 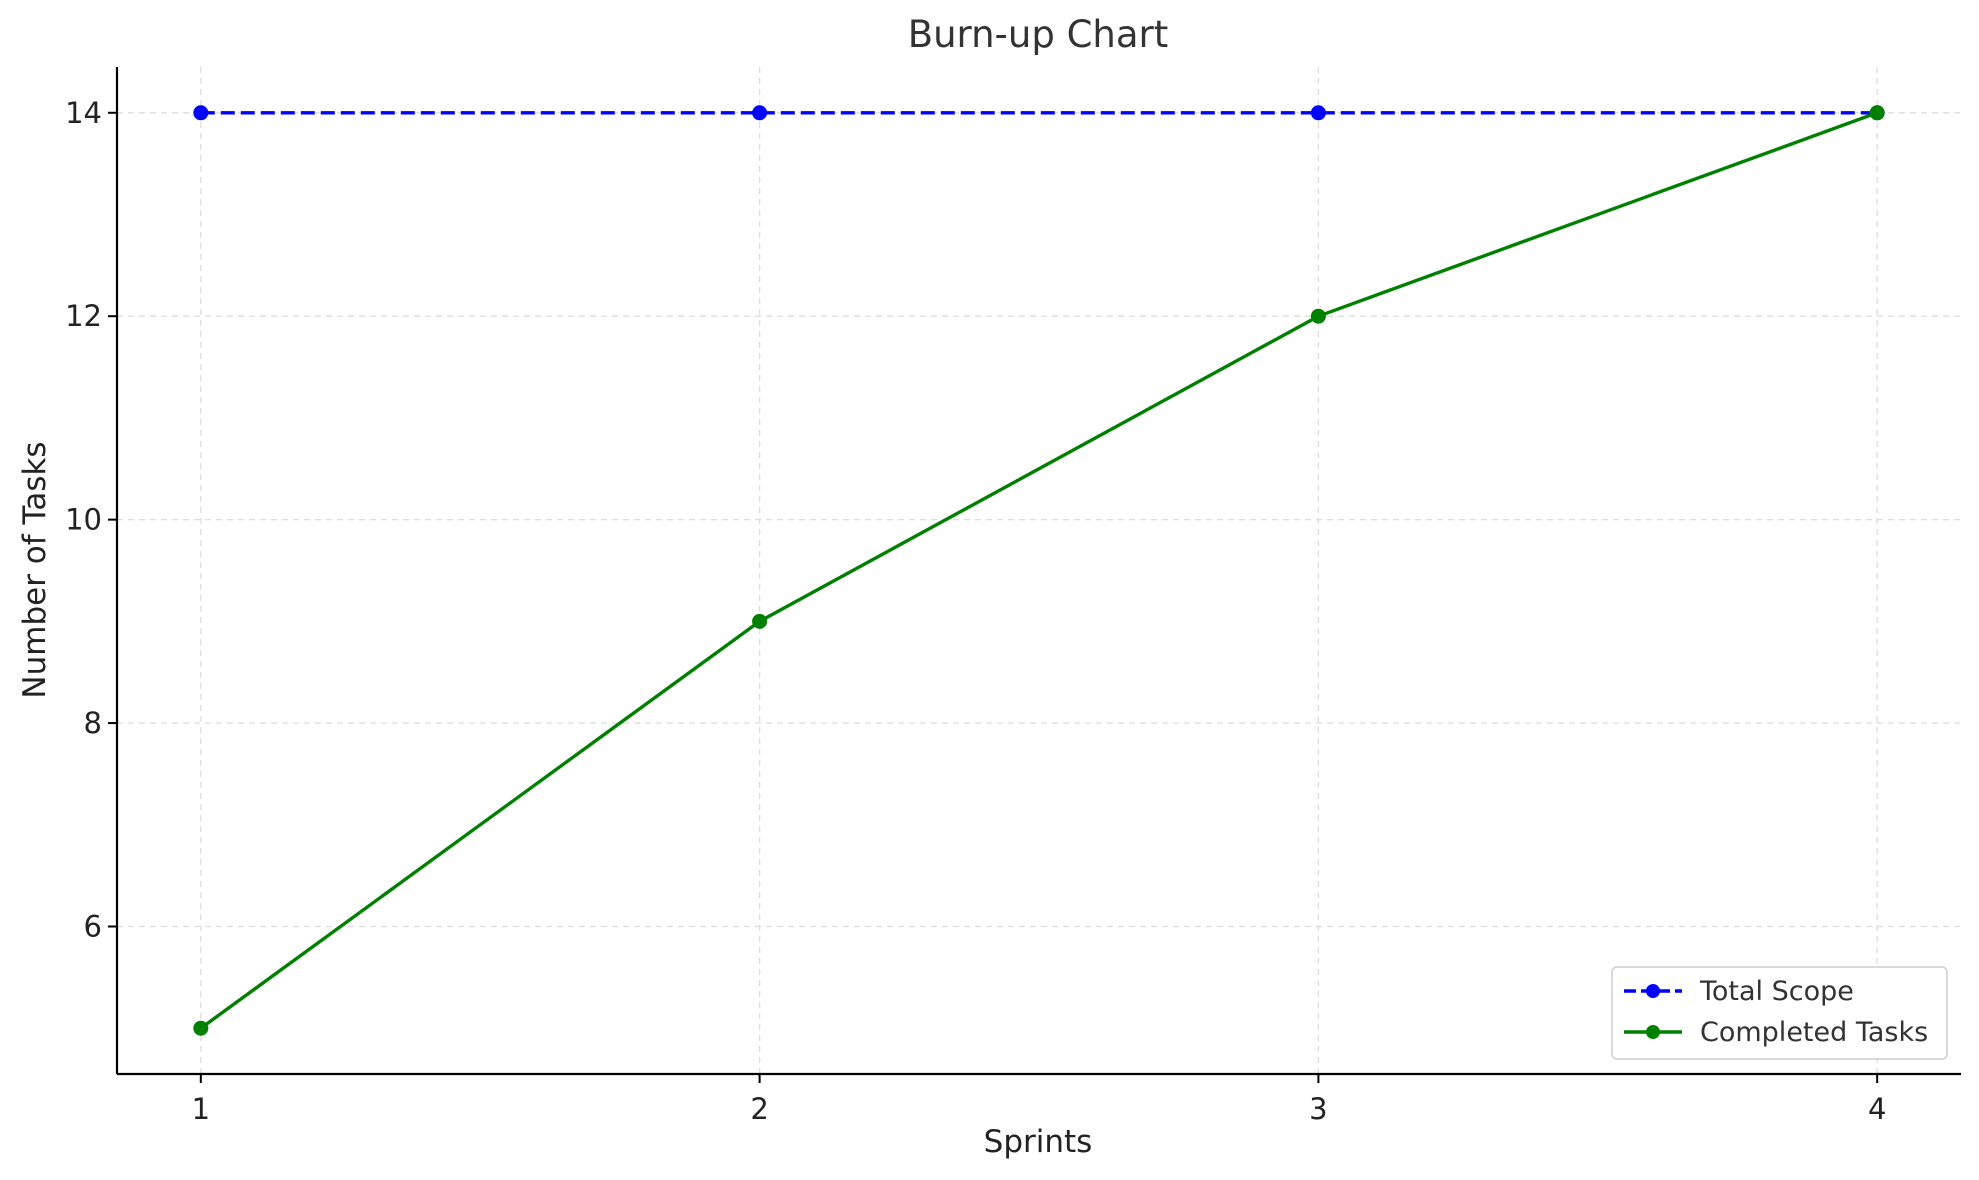 I want to click on legend-label: Total Scope, so click(x=1776, y=991).